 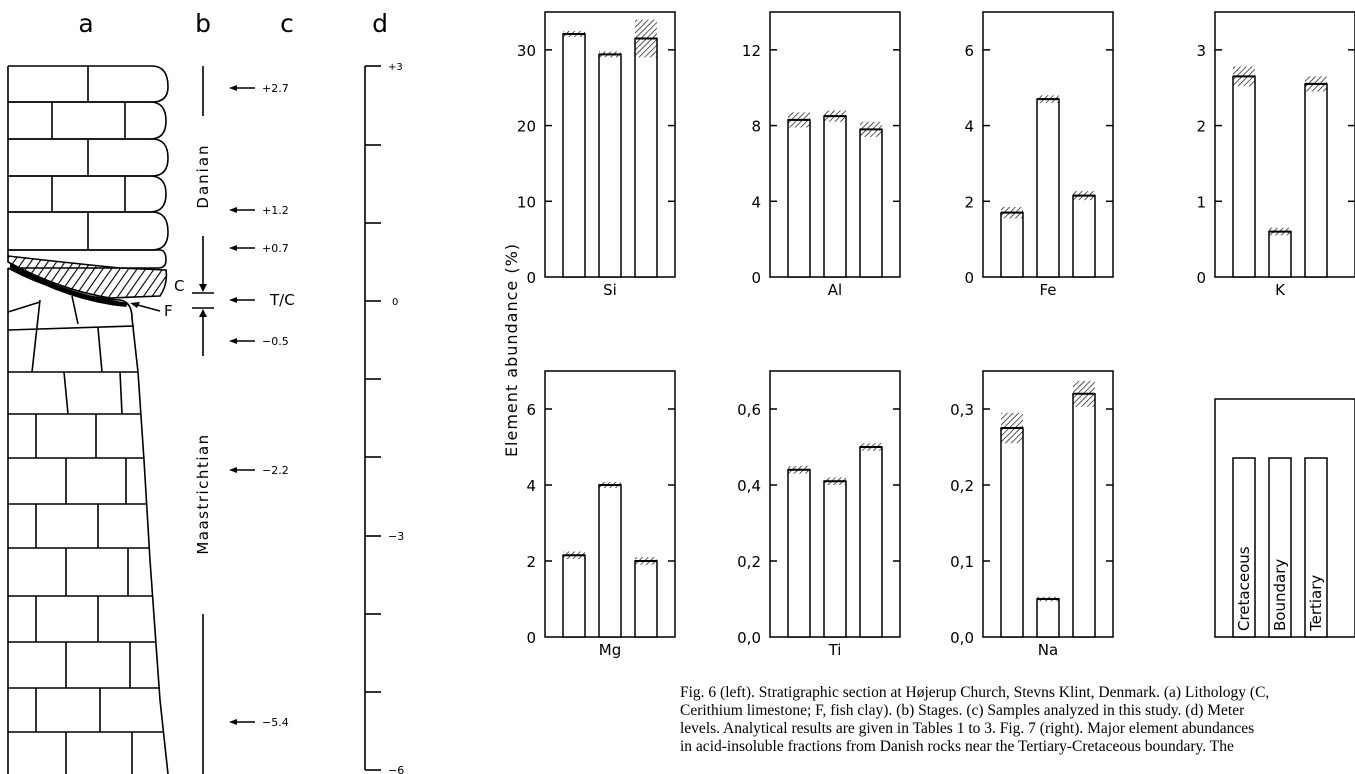 What do you see at coordinates (275, 210) in the screenshot?
I see `sample-label: +1.2` at bounding box center [275, 210].